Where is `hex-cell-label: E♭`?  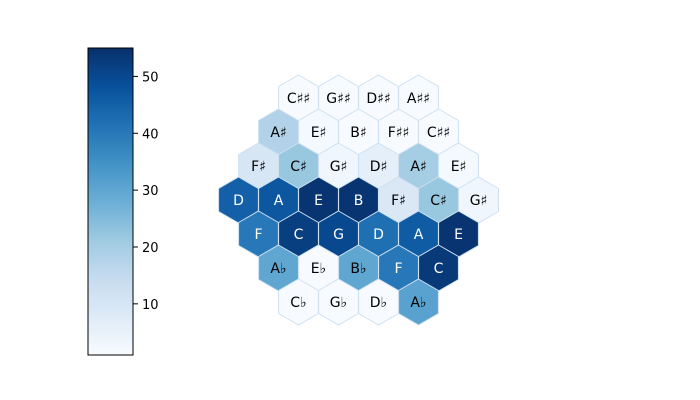
hex-cell-label: E♭ is located at coordinates (318, 269).